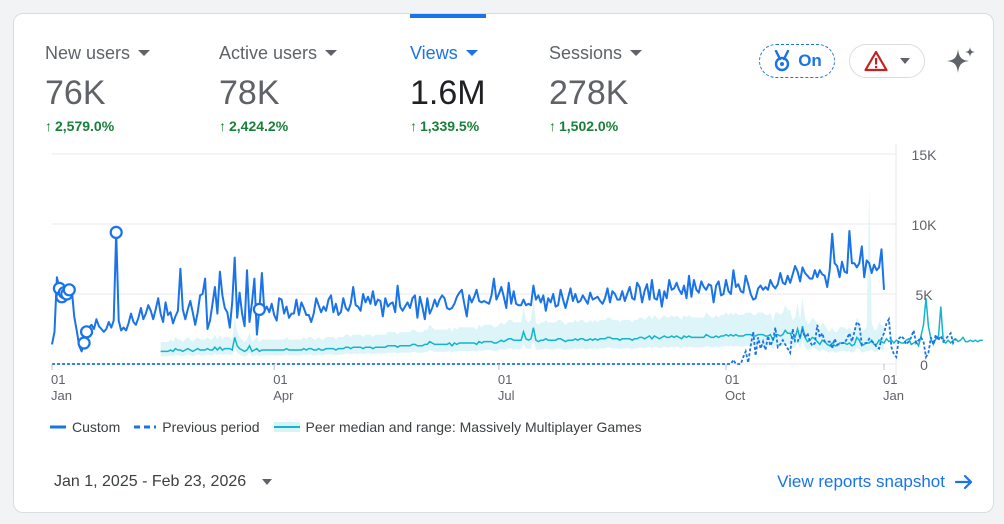 This screenshot has width=1004, height=524. What do you see at coordinates (506, 395) in the screenshot?
I see `x-tick-month: Jul` at bounding box center [506, 395].